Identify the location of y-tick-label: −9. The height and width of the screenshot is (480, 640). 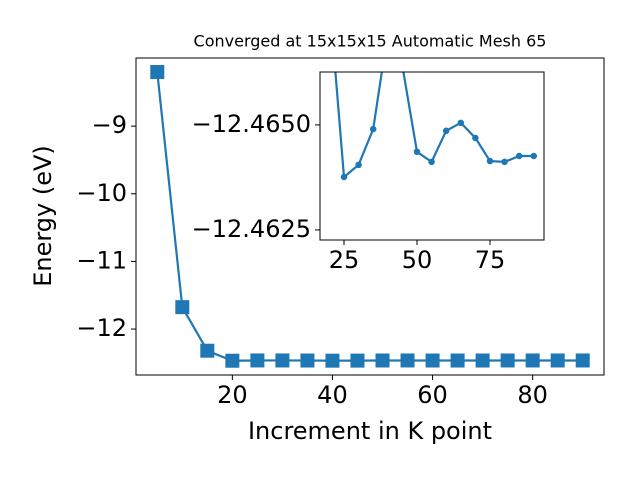
(109, 125).